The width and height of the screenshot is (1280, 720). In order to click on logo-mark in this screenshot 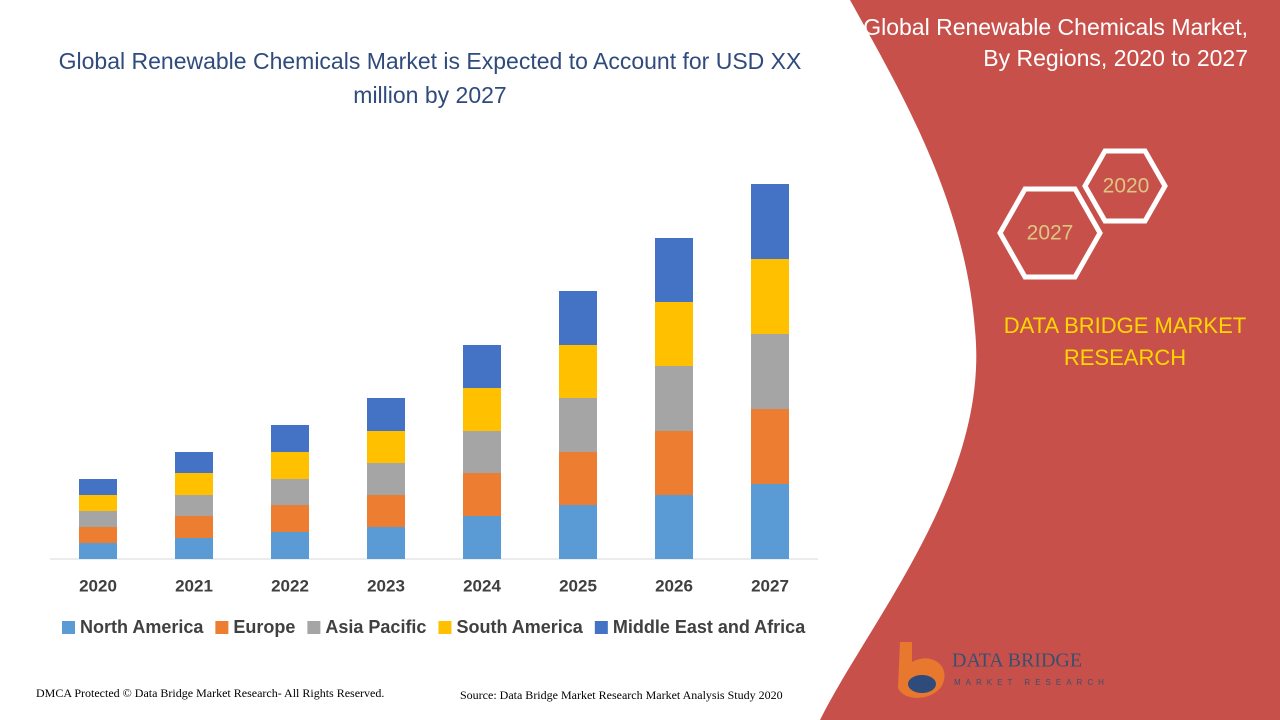, I will do `click(922, 684)`.